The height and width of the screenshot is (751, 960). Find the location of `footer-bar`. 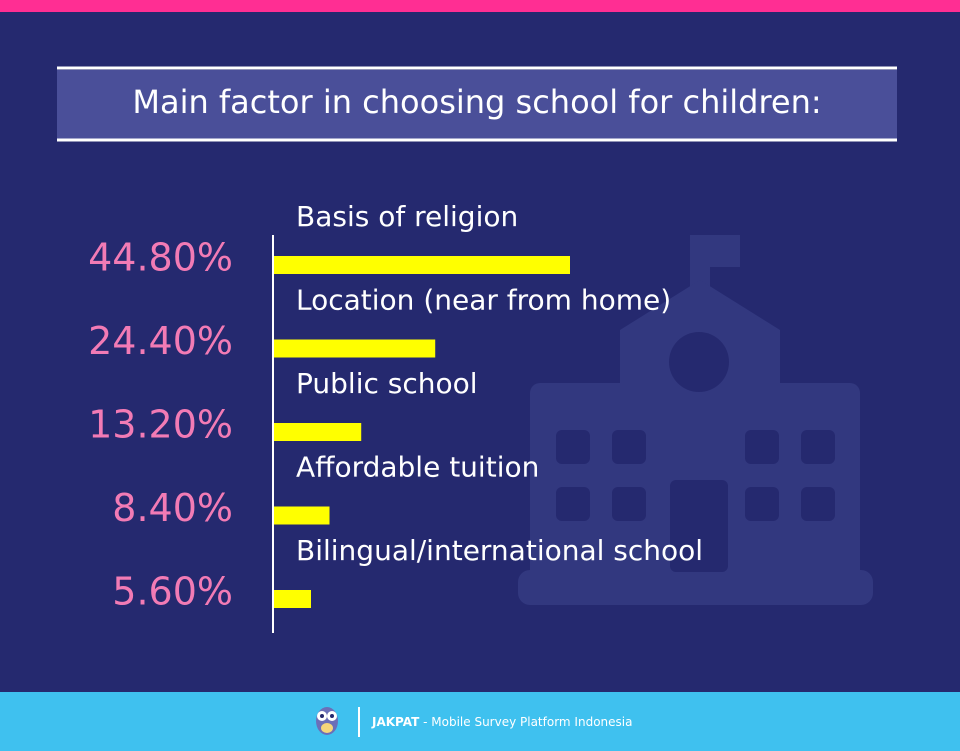

footer-bar is located at coordinates (480, 721).